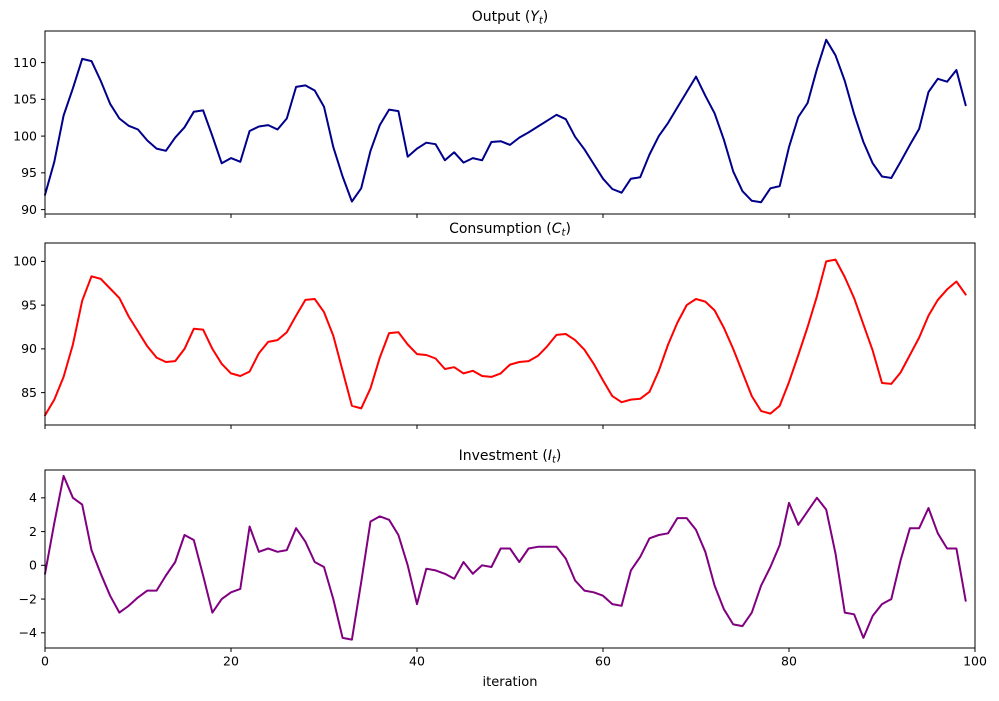 The width and height of the screenshot is (999, 701). Describe the element at coordinates (510, 457) in the screenshot. I see `investment-title: Investment (It)` at that location.